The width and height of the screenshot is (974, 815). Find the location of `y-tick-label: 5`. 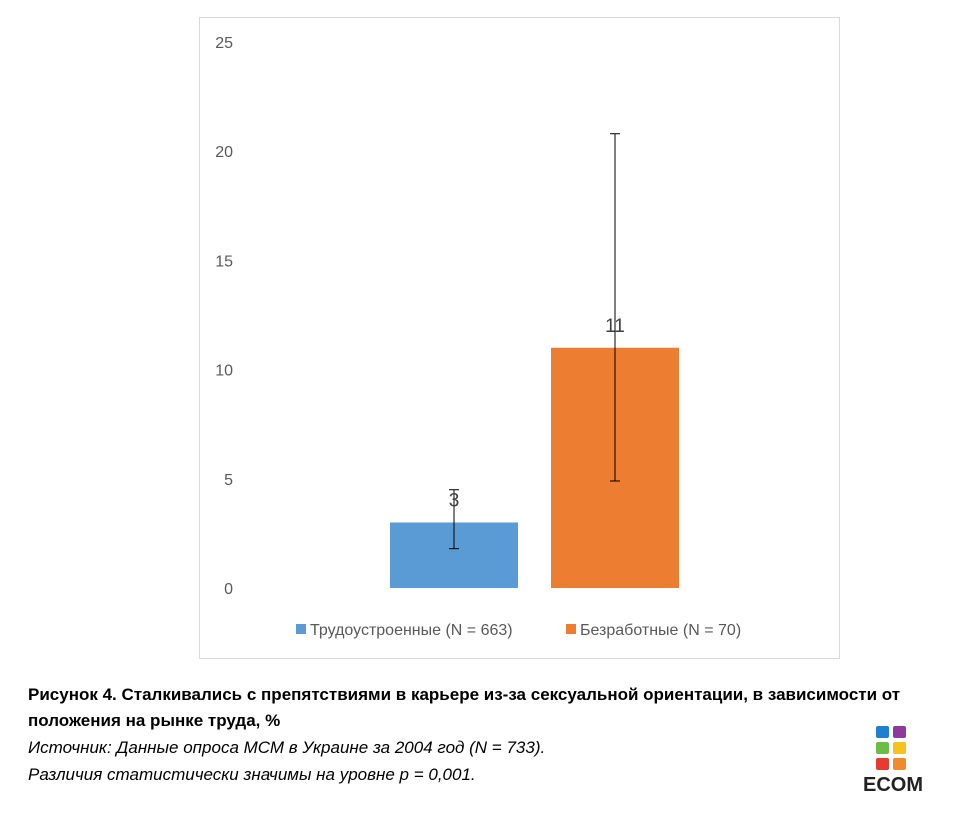

y-tick-label: 5 is located at coordinates (228, 480).